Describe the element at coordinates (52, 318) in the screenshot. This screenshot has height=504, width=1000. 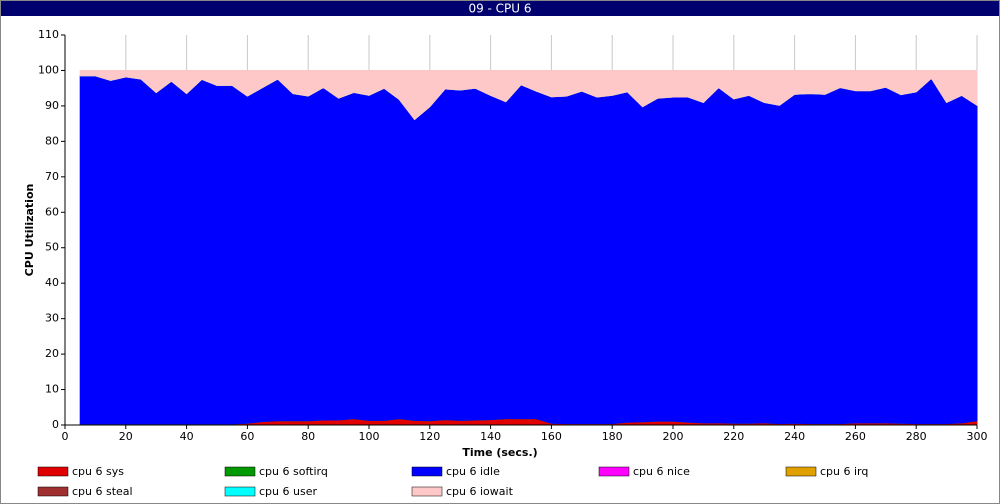
I see `y-tick-label: 30` at that location.